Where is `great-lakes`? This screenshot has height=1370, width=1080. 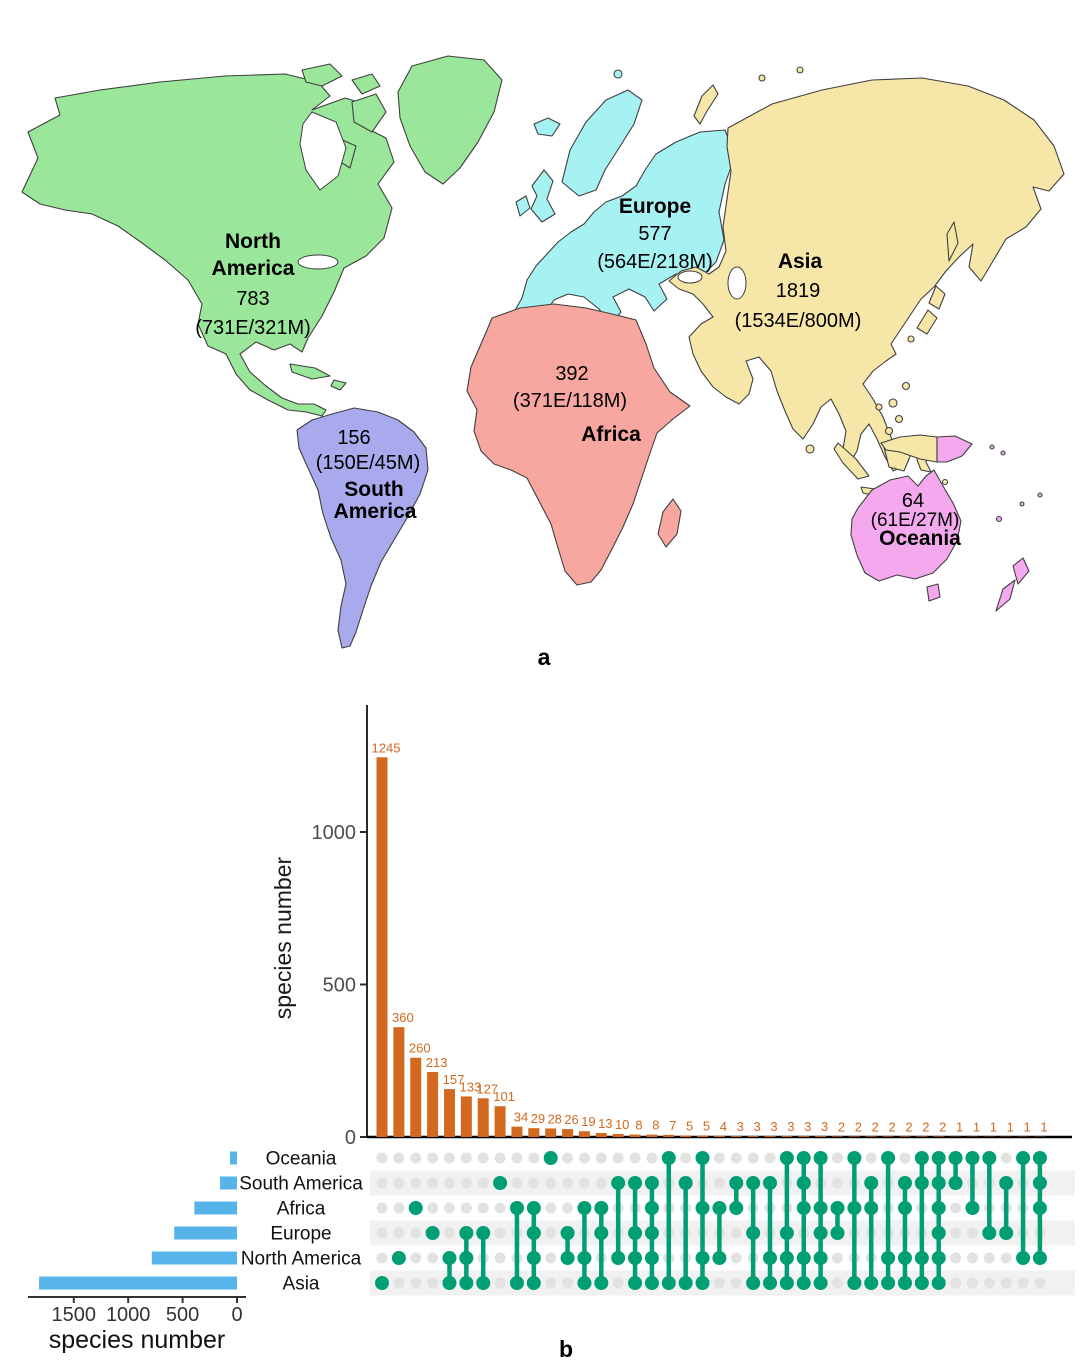
great-lakes is located at coordinates (318, 262).